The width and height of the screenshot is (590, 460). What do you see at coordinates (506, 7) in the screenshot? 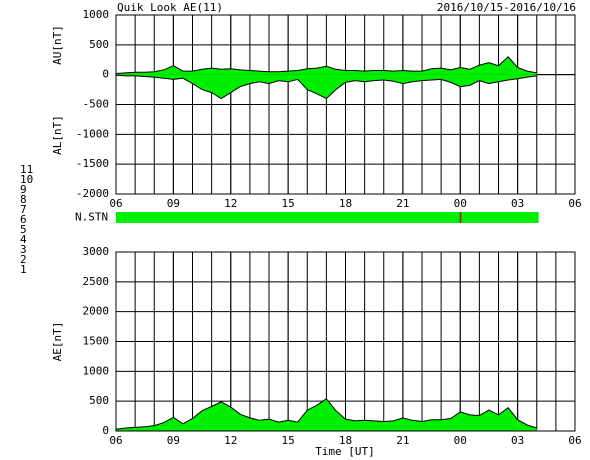
I see `date-range: 2016/10/15-2016/10/16` at bounding box center [506, 7].